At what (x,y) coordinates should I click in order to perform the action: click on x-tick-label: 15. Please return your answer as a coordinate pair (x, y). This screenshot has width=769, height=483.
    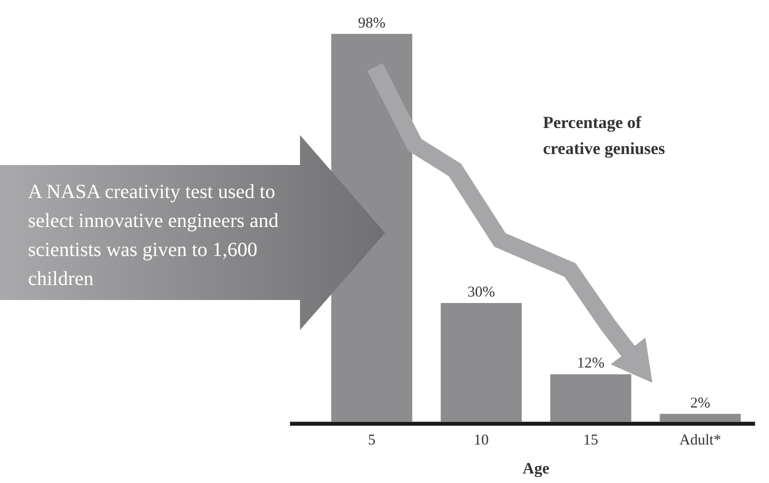
    Looking at the image, I should click on (590, 440).